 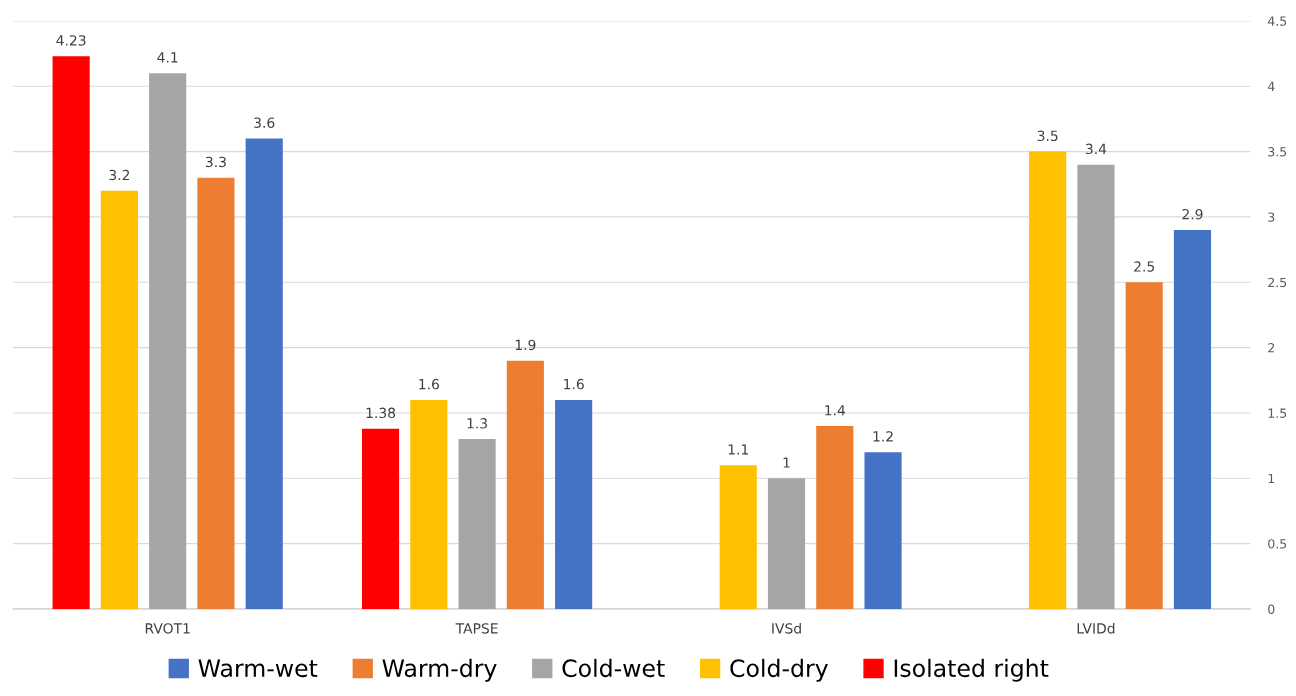 I want to click on y-tick-label: 1, so click(x=1271, y=478).